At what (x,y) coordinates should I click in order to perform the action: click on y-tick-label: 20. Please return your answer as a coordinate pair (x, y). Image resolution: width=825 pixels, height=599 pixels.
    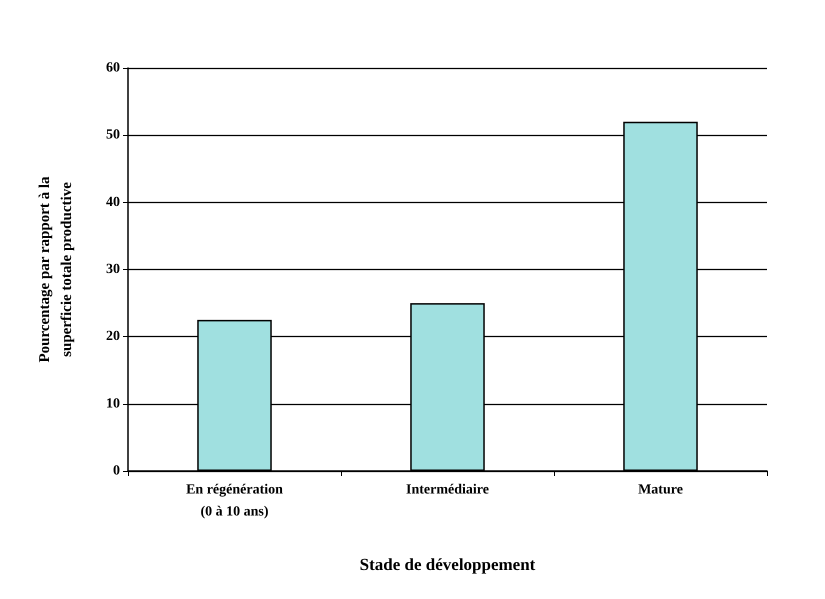
    Looking at the image, I should click on (113, 336).